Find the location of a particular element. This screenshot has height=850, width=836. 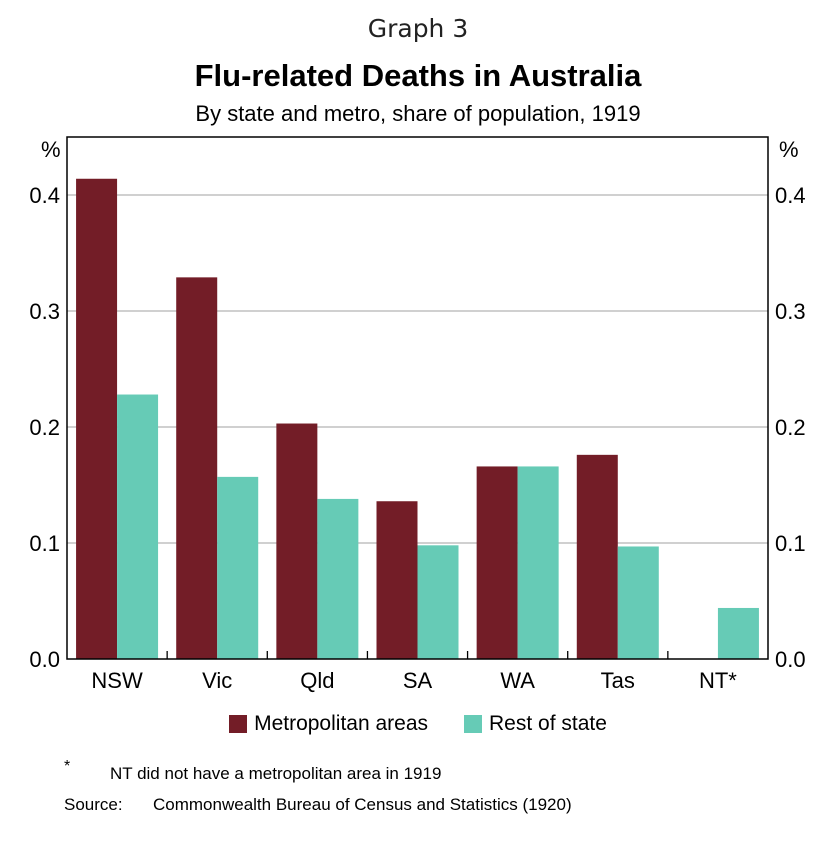

y-tick-label-left: 0.2 is located at coordinates (44, 427).